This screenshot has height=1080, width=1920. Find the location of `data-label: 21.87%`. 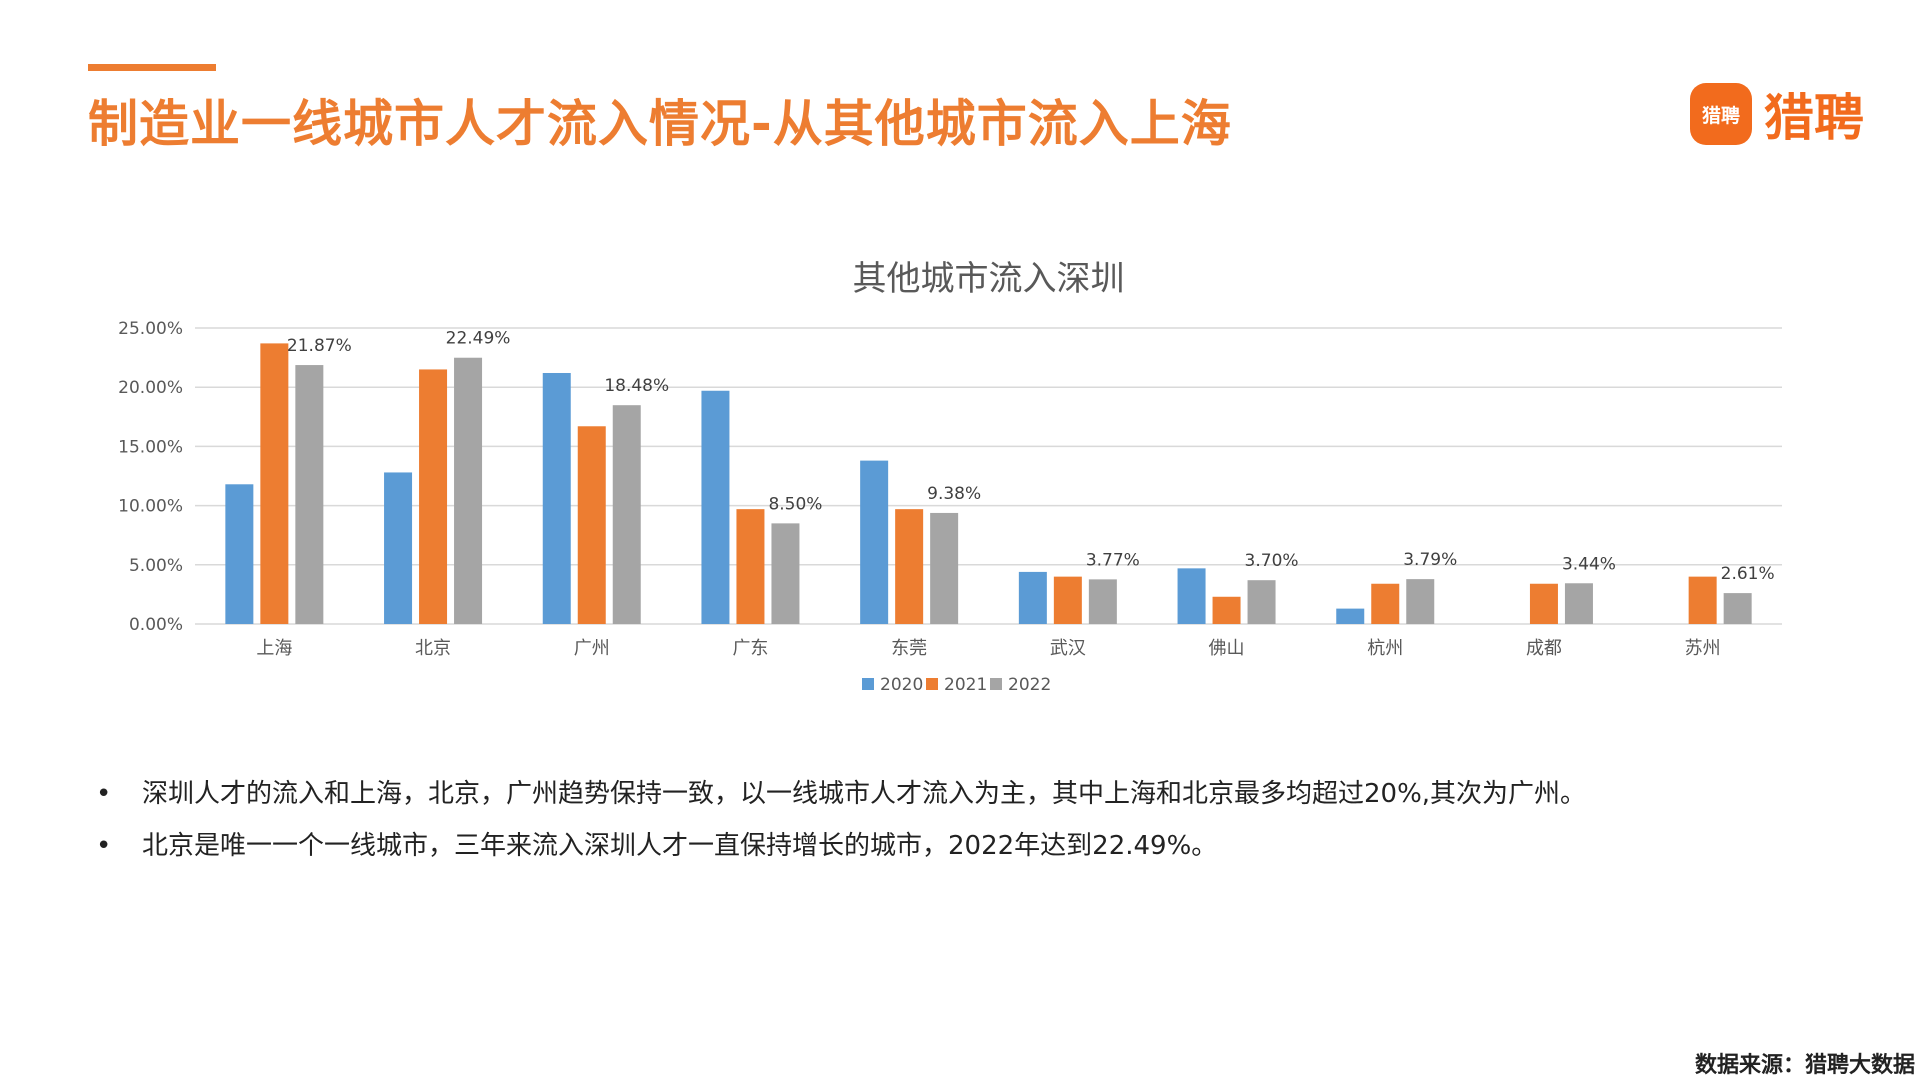

data-label: 21.87% is located at coordinates (319, 346).